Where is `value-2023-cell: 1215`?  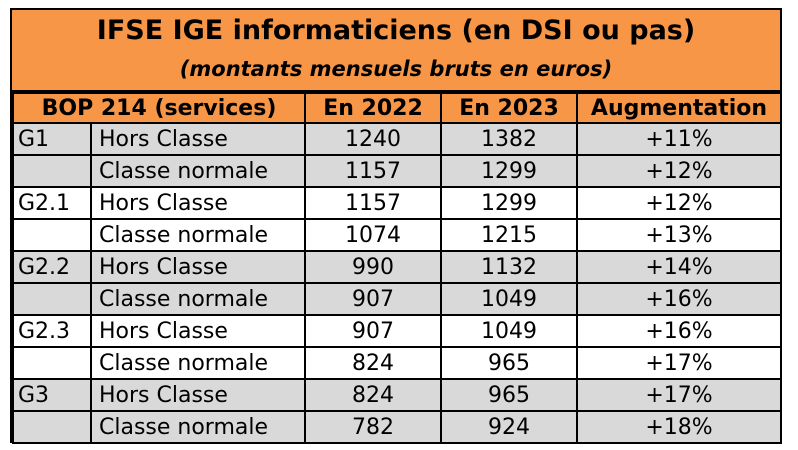
value-2023-cell: 1215 is located at coordinates (509, 235).